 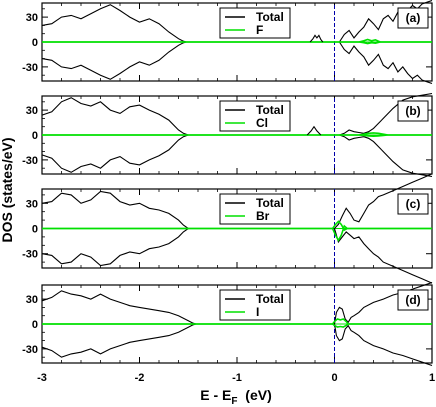 What do you see at coordinates (140, 378) in the screenshot?
I see `x-tick-label: -2` at bounding box center [140, 378].